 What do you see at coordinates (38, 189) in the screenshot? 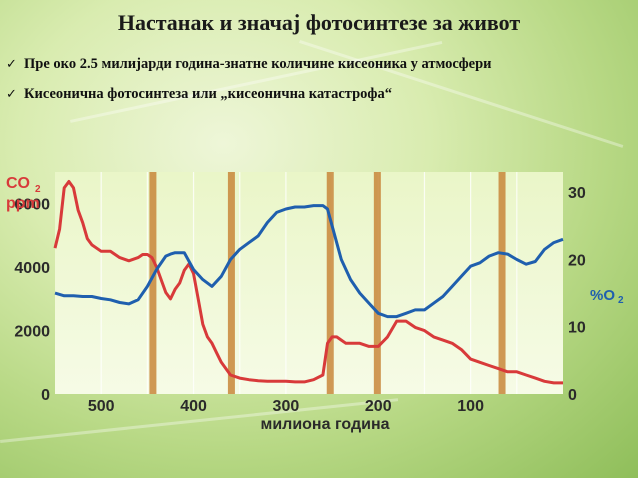
I see `left-axis-label-sub: 2` at bounding box center [38, 189].